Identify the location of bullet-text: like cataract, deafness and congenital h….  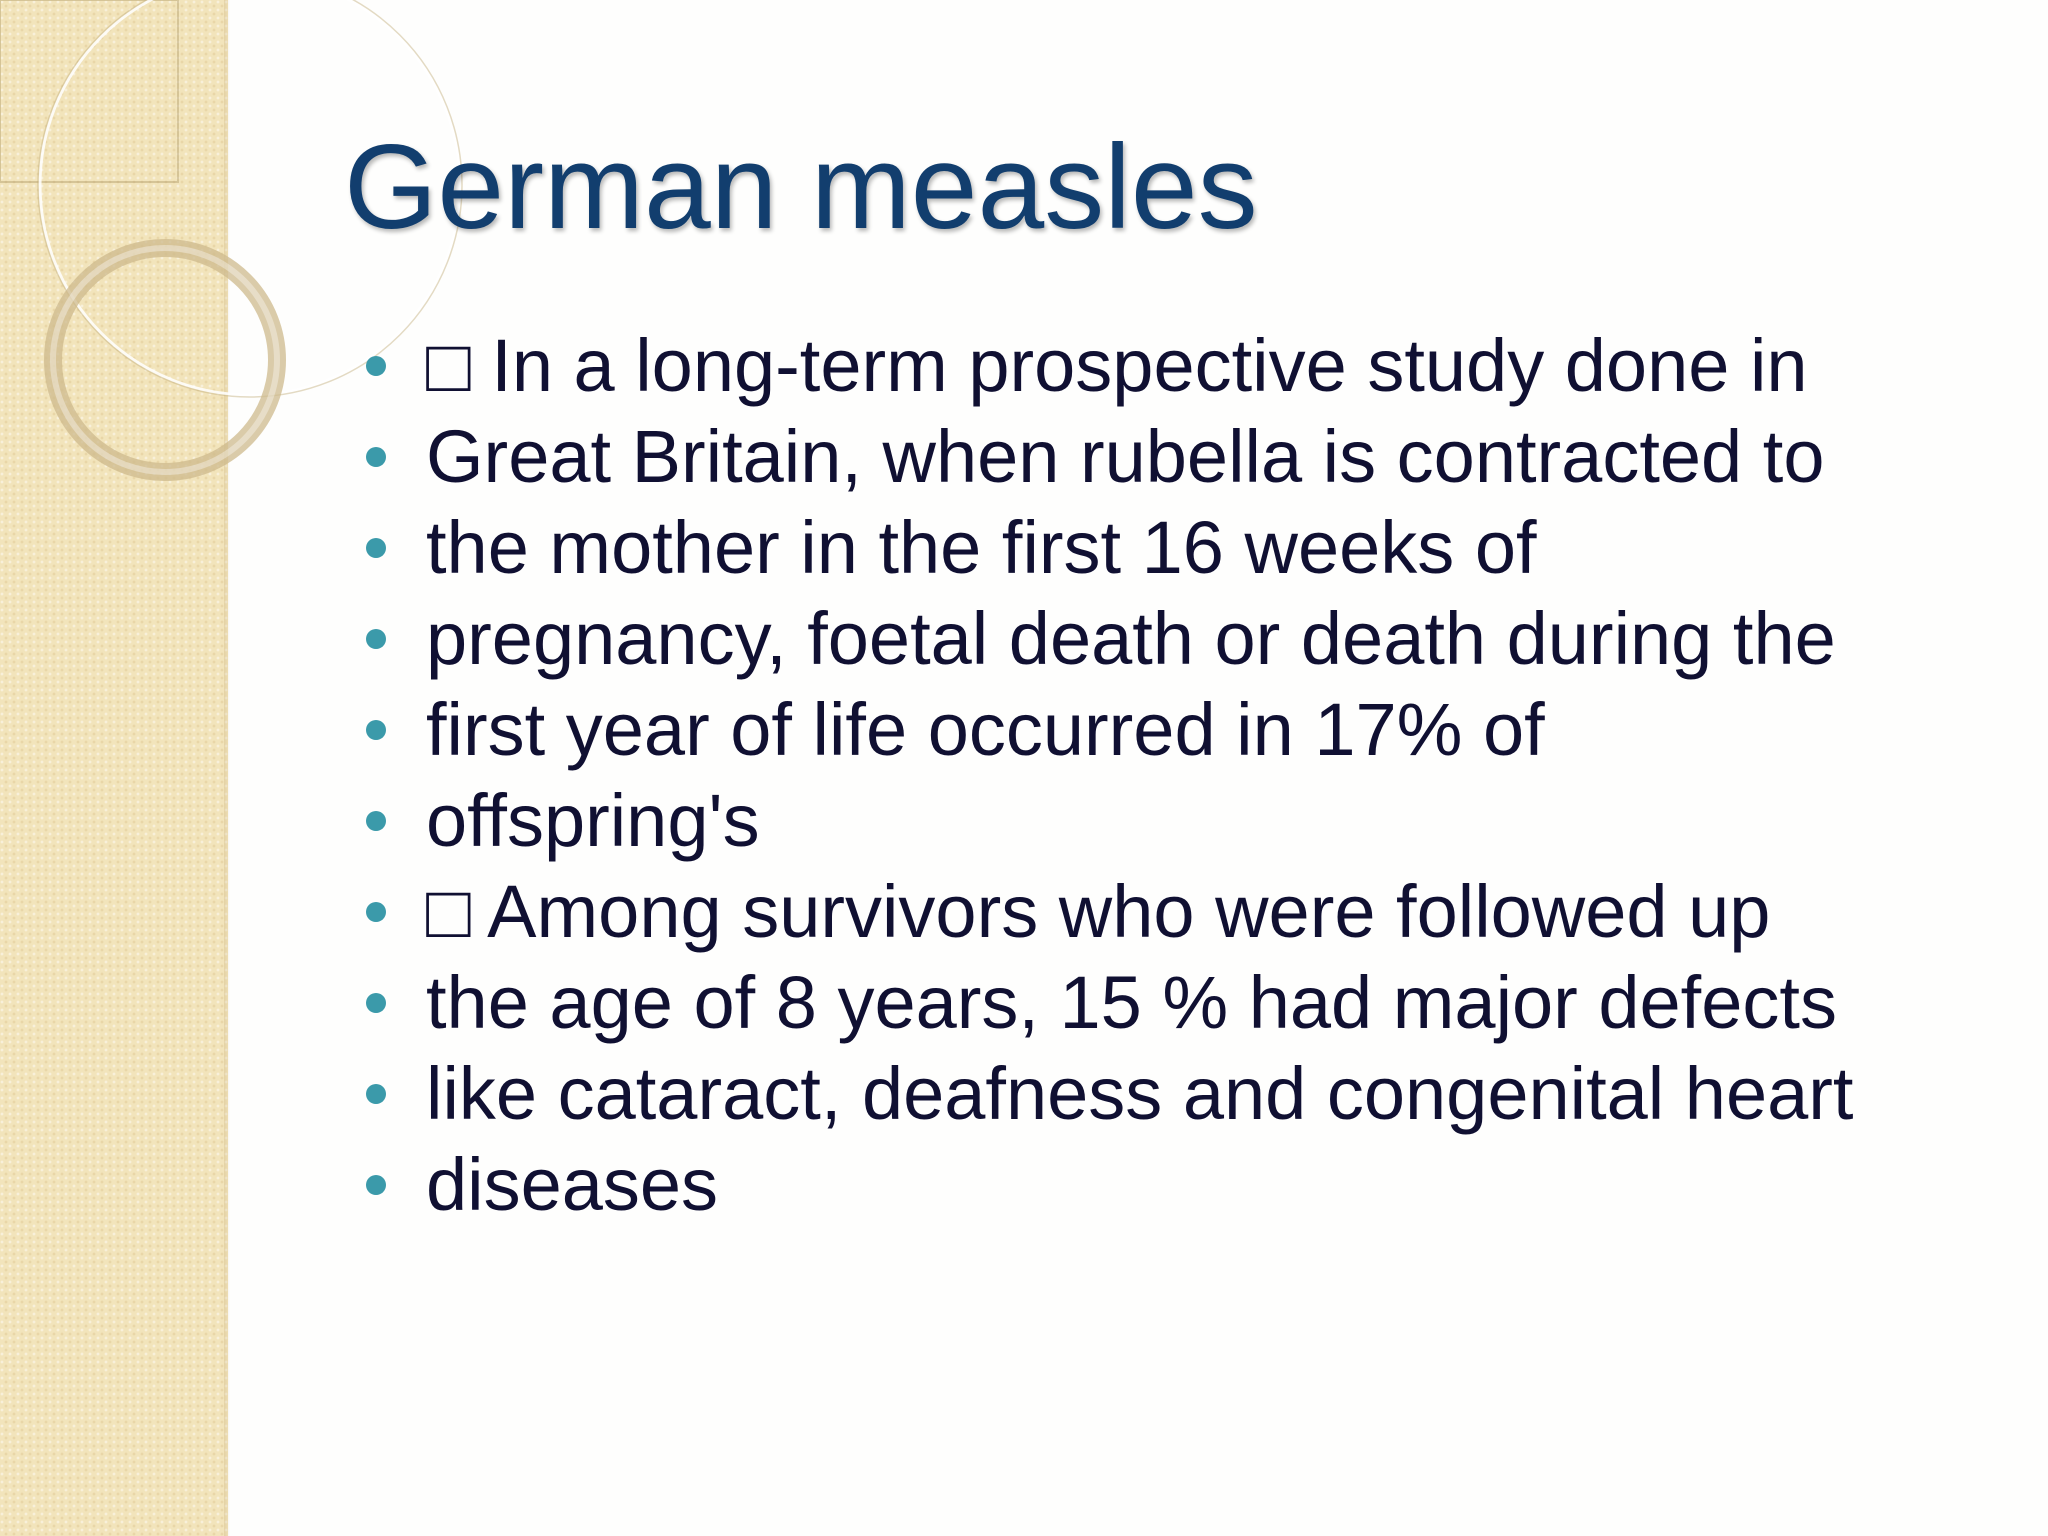
(1140, 1093).